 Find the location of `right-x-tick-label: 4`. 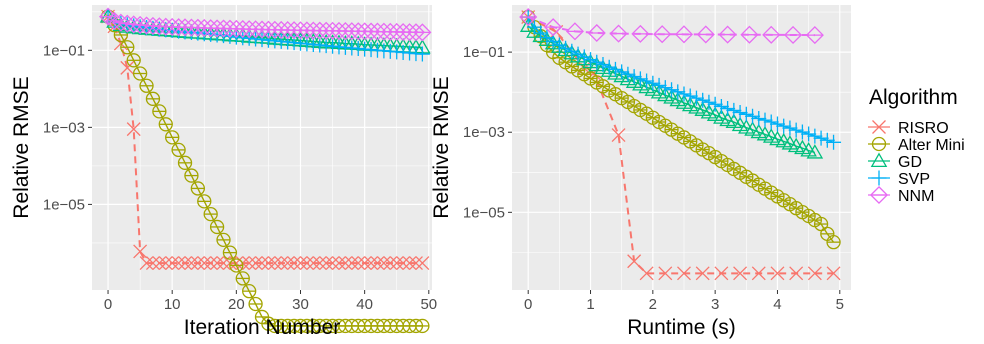

right-x-tick-label: 4 is located at coordinates (777, 304).